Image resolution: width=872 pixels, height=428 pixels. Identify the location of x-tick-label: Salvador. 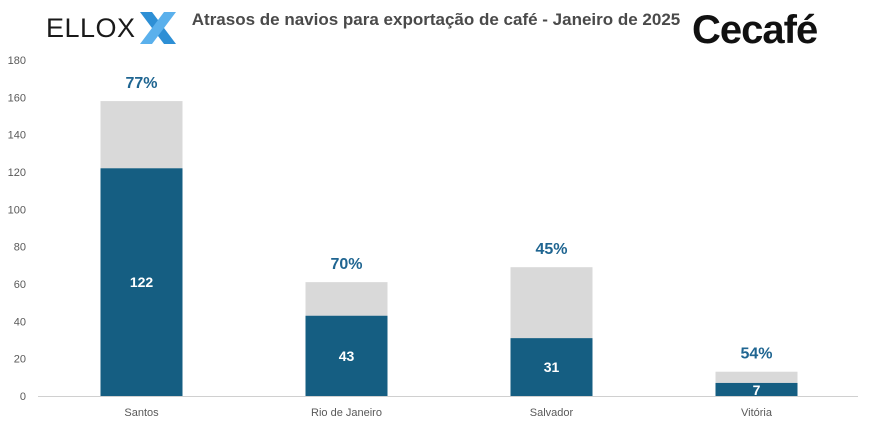
(552, 413).